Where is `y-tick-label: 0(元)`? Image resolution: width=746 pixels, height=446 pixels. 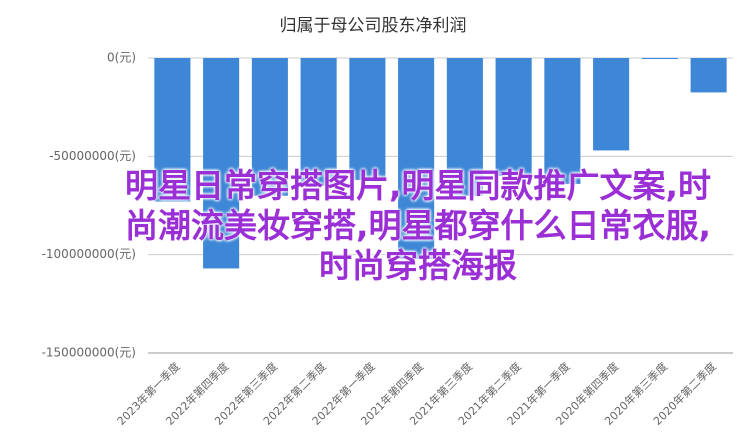
y-tick-label: 0(元) is located at coordinates (121, 58).